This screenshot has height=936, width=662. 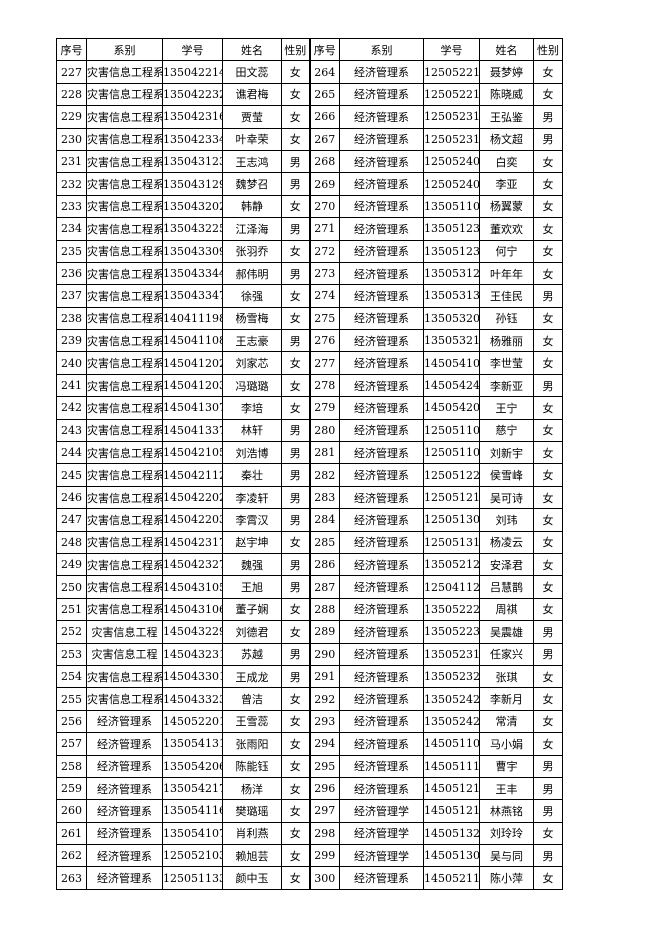 I want to click on table-cell: 145041202, so click(x=192, y=363).